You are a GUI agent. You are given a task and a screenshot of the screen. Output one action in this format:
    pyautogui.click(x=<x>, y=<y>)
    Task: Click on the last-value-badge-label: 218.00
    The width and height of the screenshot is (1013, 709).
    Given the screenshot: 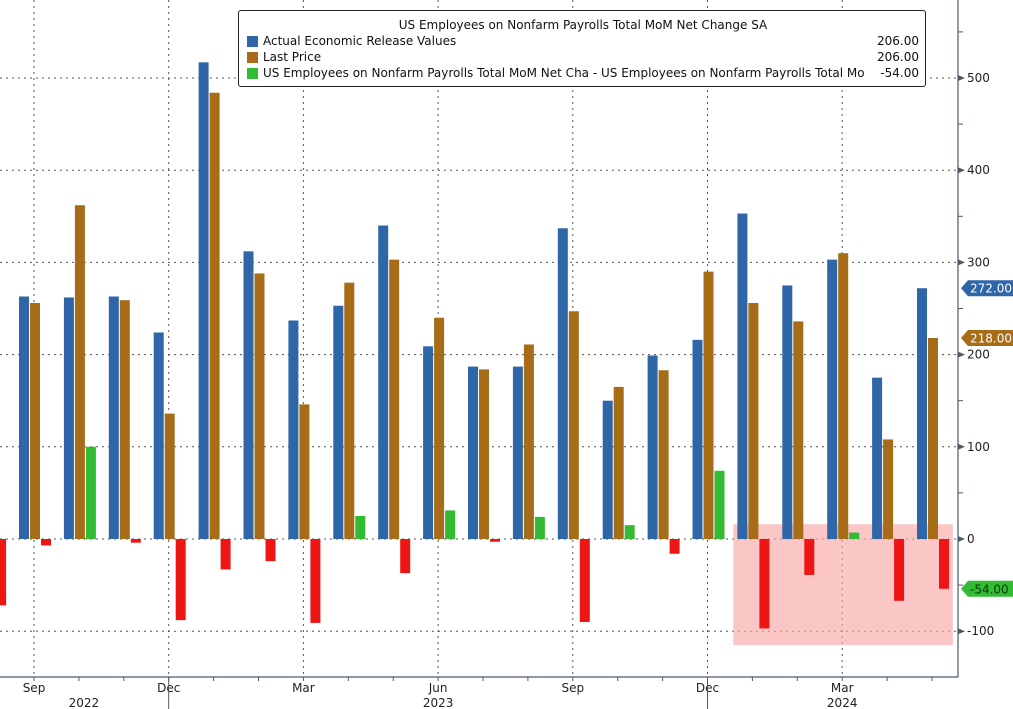 What is the action you would take?
    pyautogui.click(x=991, y=339)
    